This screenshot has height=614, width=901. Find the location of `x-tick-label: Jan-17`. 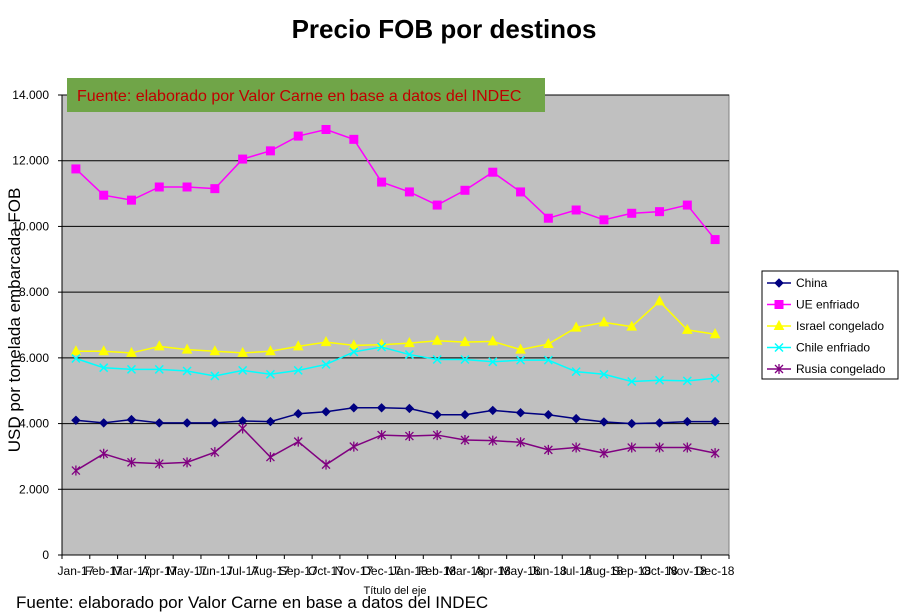

x-tick-label: Jan-17 is located at coordinates (76, 571).